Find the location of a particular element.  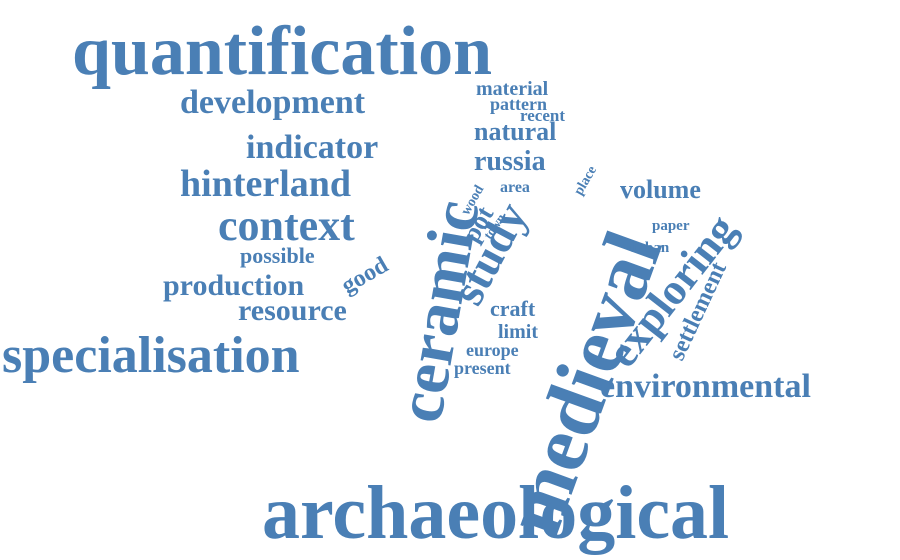

word-environmental: environmental is located at coordinates (705, 386).